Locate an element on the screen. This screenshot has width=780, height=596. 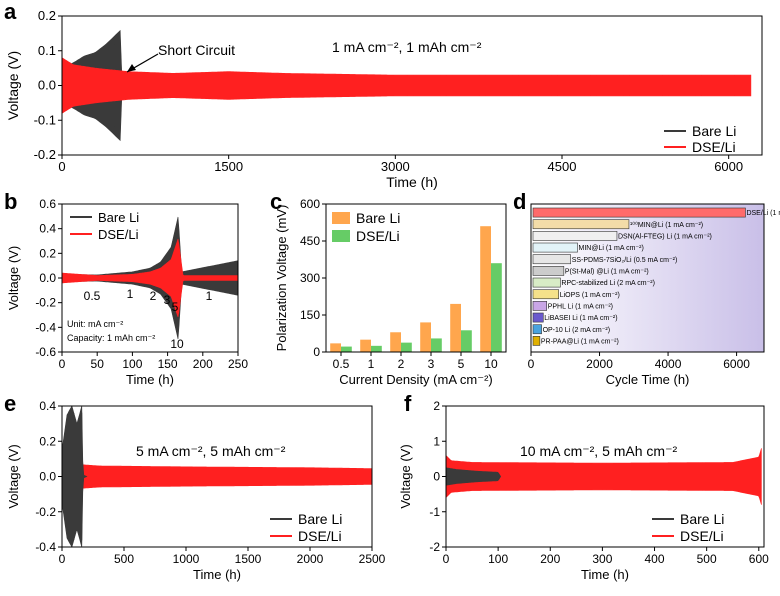
y-tick-label: 0.2 is located at coordinates (47, 253).